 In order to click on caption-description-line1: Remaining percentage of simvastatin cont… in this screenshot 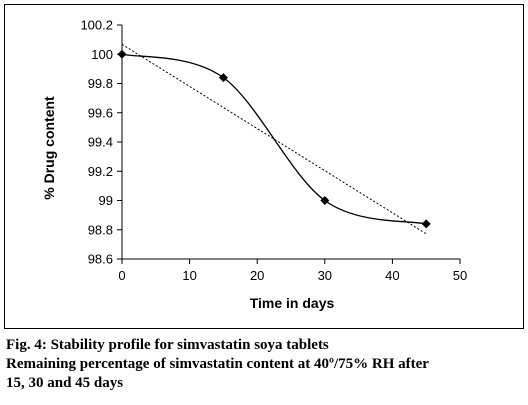, I will do `click(217, 364)`.